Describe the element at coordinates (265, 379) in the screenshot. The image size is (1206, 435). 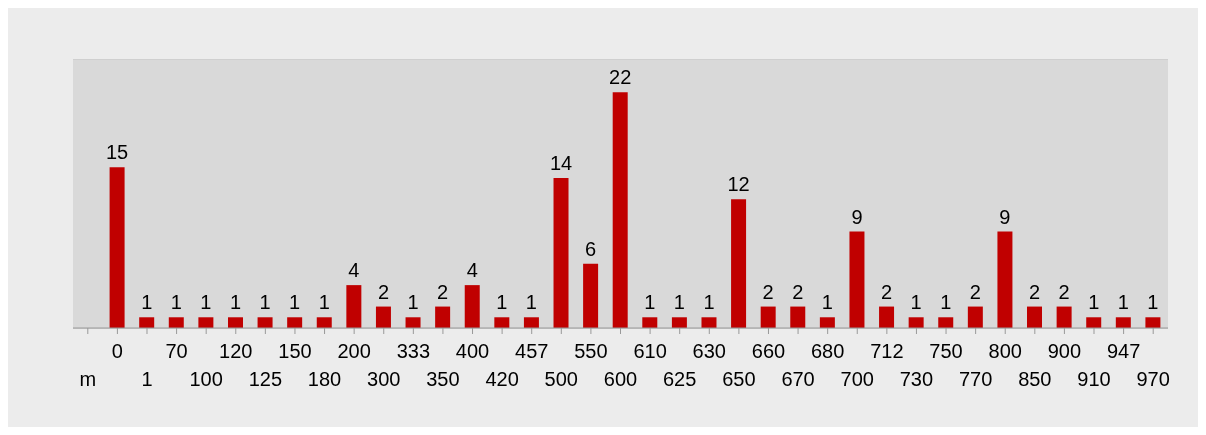
I see `x-tick-label: 125` at that location.